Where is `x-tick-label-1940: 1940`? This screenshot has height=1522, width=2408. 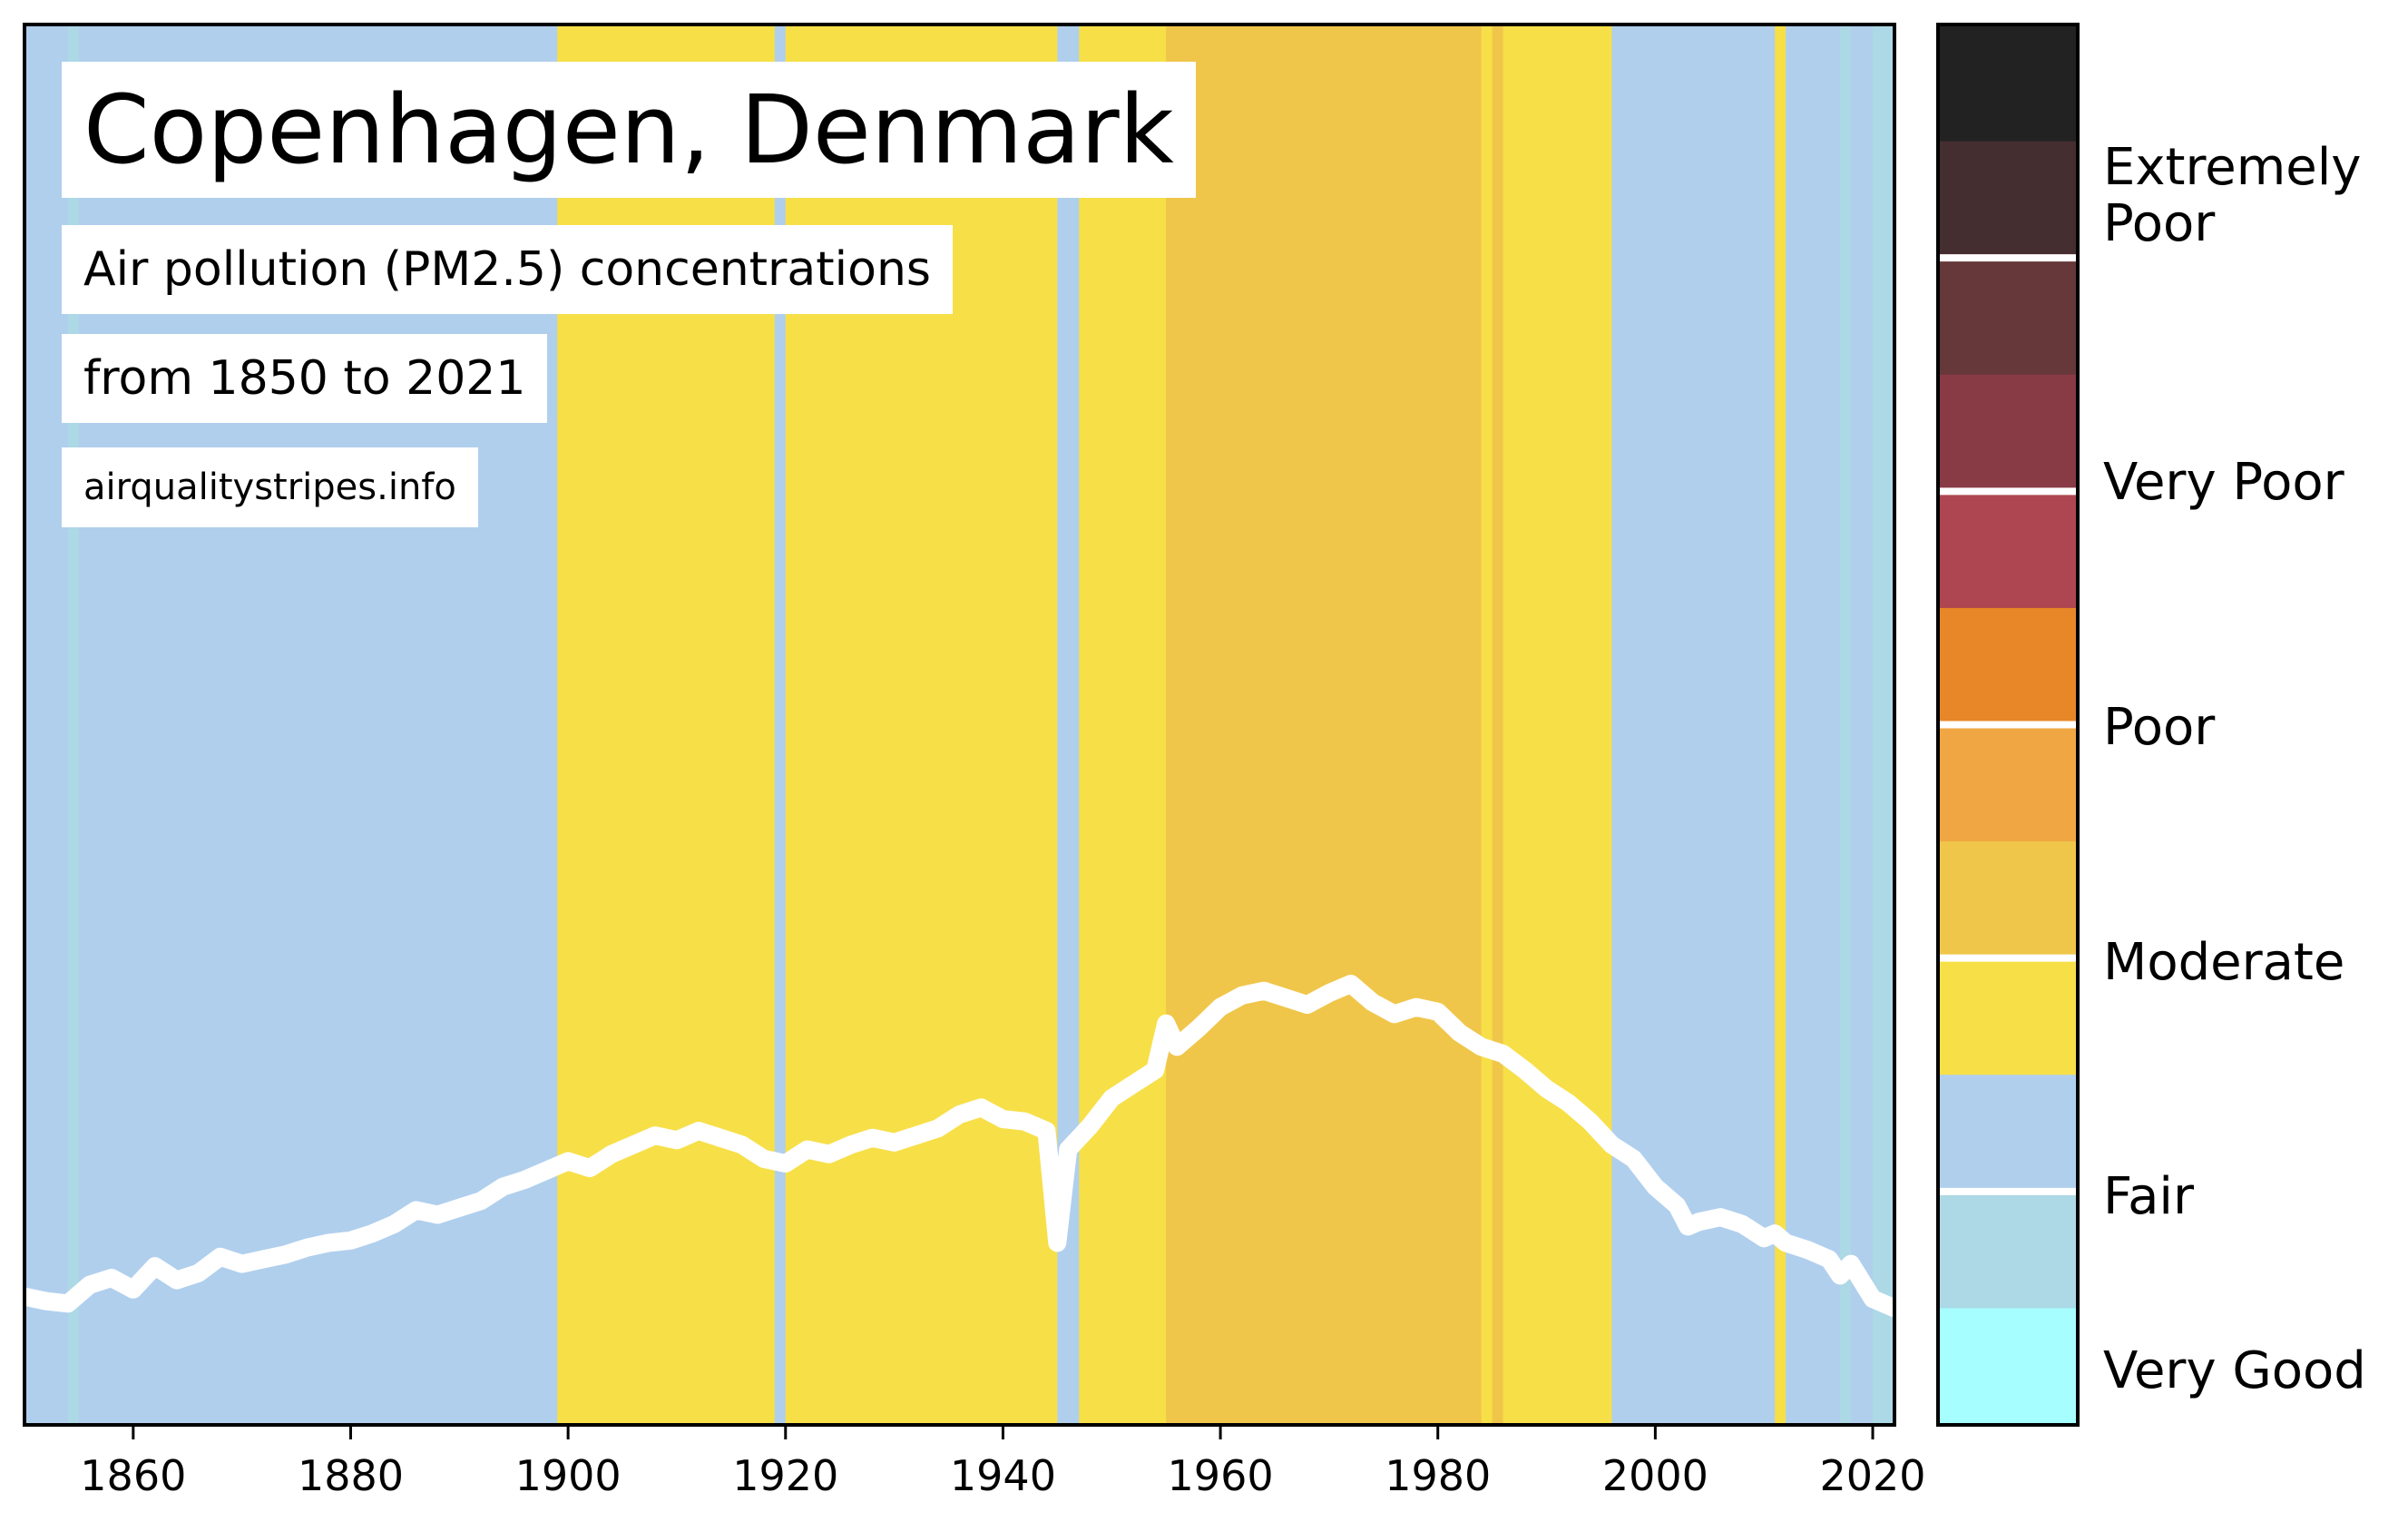
x-tick-label-1940: 1940 is located at coordinates (1003, 1475).